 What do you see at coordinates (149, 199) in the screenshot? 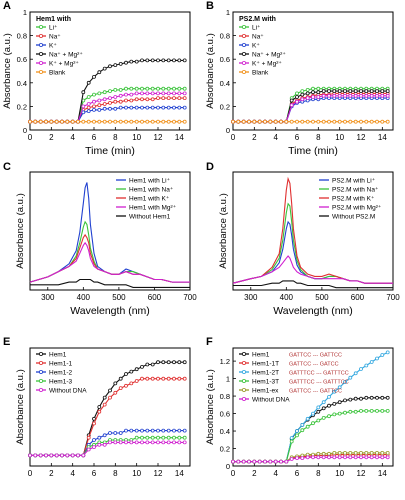
I see `legend-label: Hem1 with K⁺` at bounding box center [149, 199].